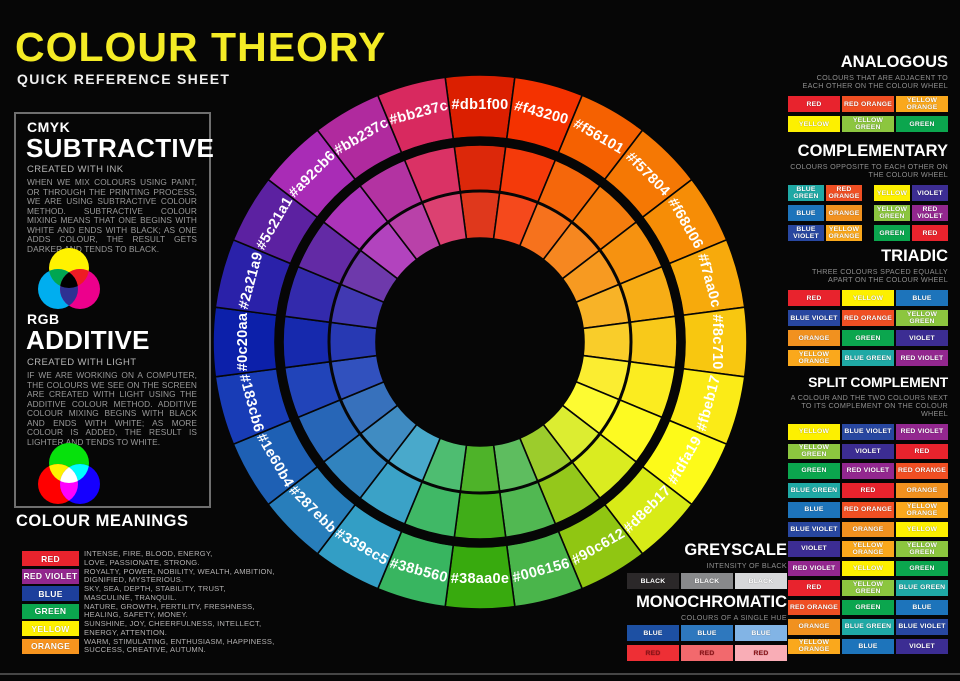 This screenshot has width=960, height=681. I want to click on rgb-subheading: CREATED WITH LIGHT, so click(82, 362).